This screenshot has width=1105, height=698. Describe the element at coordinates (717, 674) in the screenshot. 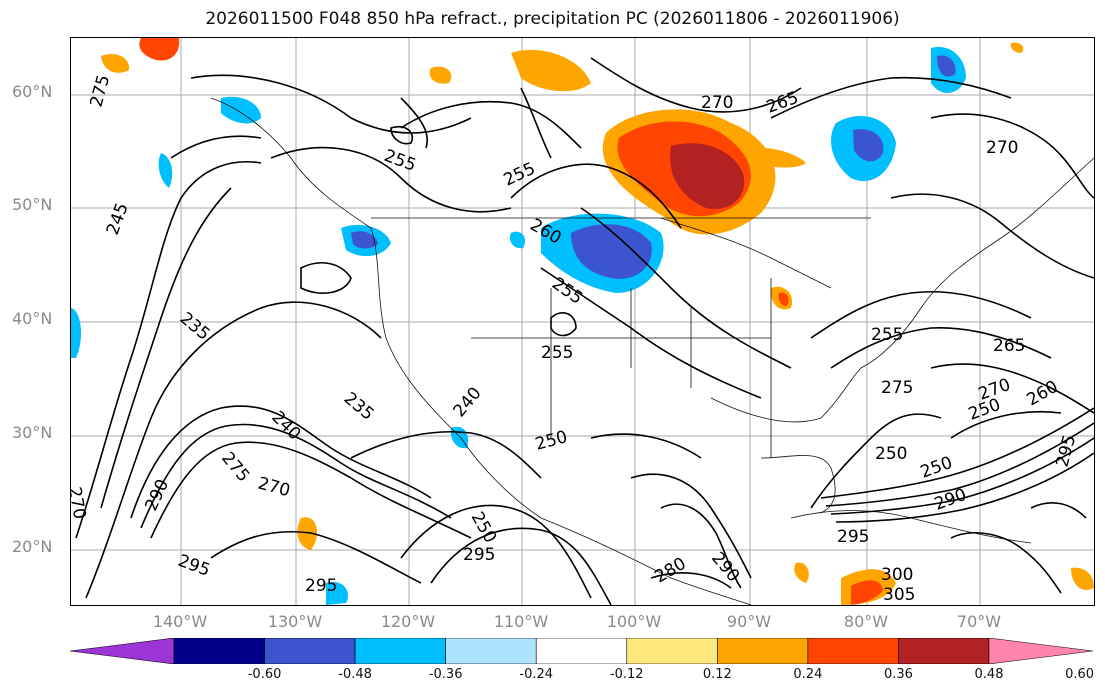

I see `colorbar-tick-label: 0.12` at that location.